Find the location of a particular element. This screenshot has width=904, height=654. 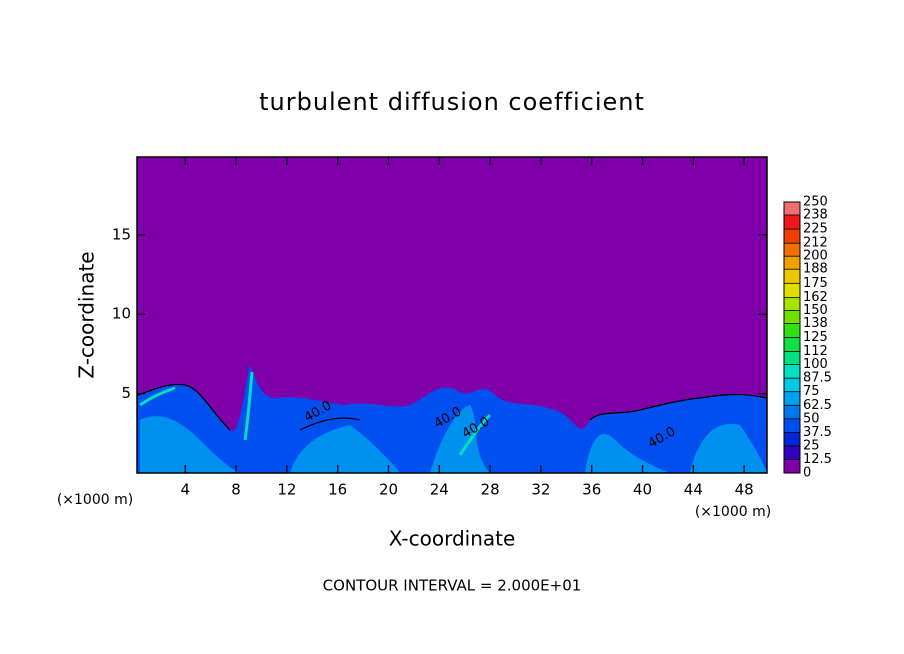

y-tick-label: 5 is located at coordinates (126, 393).